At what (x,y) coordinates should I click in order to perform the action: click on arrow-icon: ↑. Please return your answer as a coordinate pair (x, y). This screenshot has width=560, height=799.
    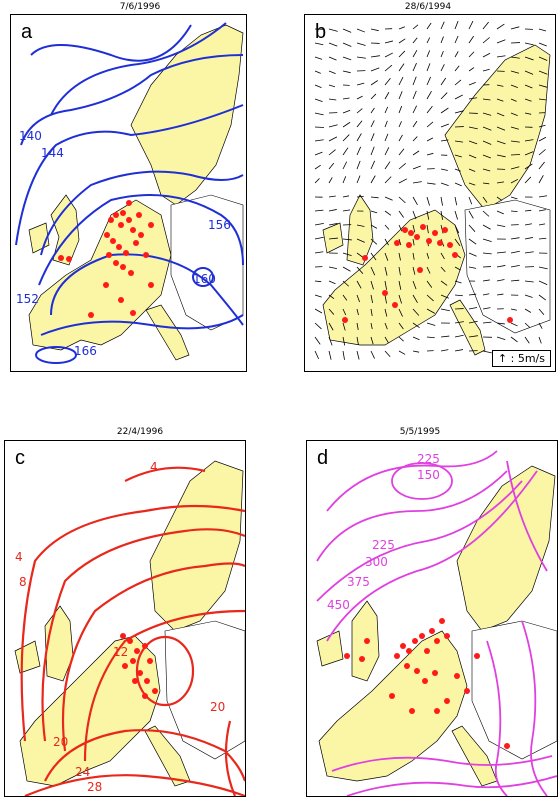
    Looking at the image, I should click on (502, 358).